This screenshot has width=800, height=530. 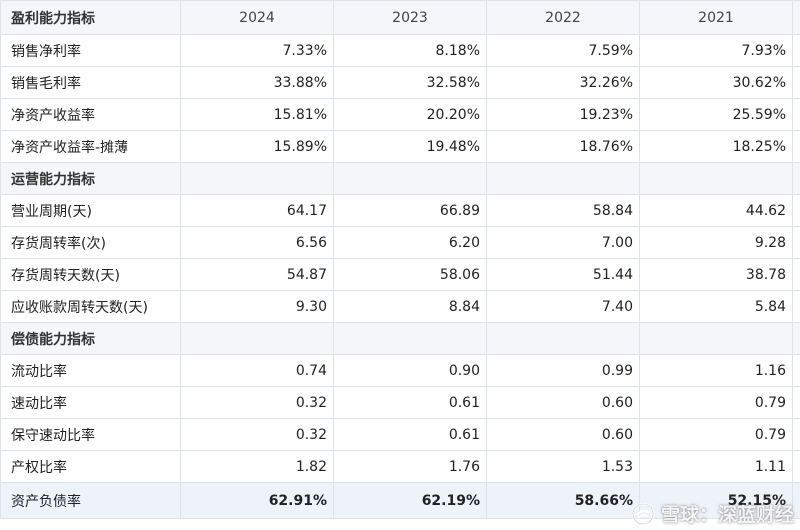 What do you see at coordinates (563, 242) in the screenshot?
I see `value-cell-2022: 7.00` at bounding box center [563, 242].